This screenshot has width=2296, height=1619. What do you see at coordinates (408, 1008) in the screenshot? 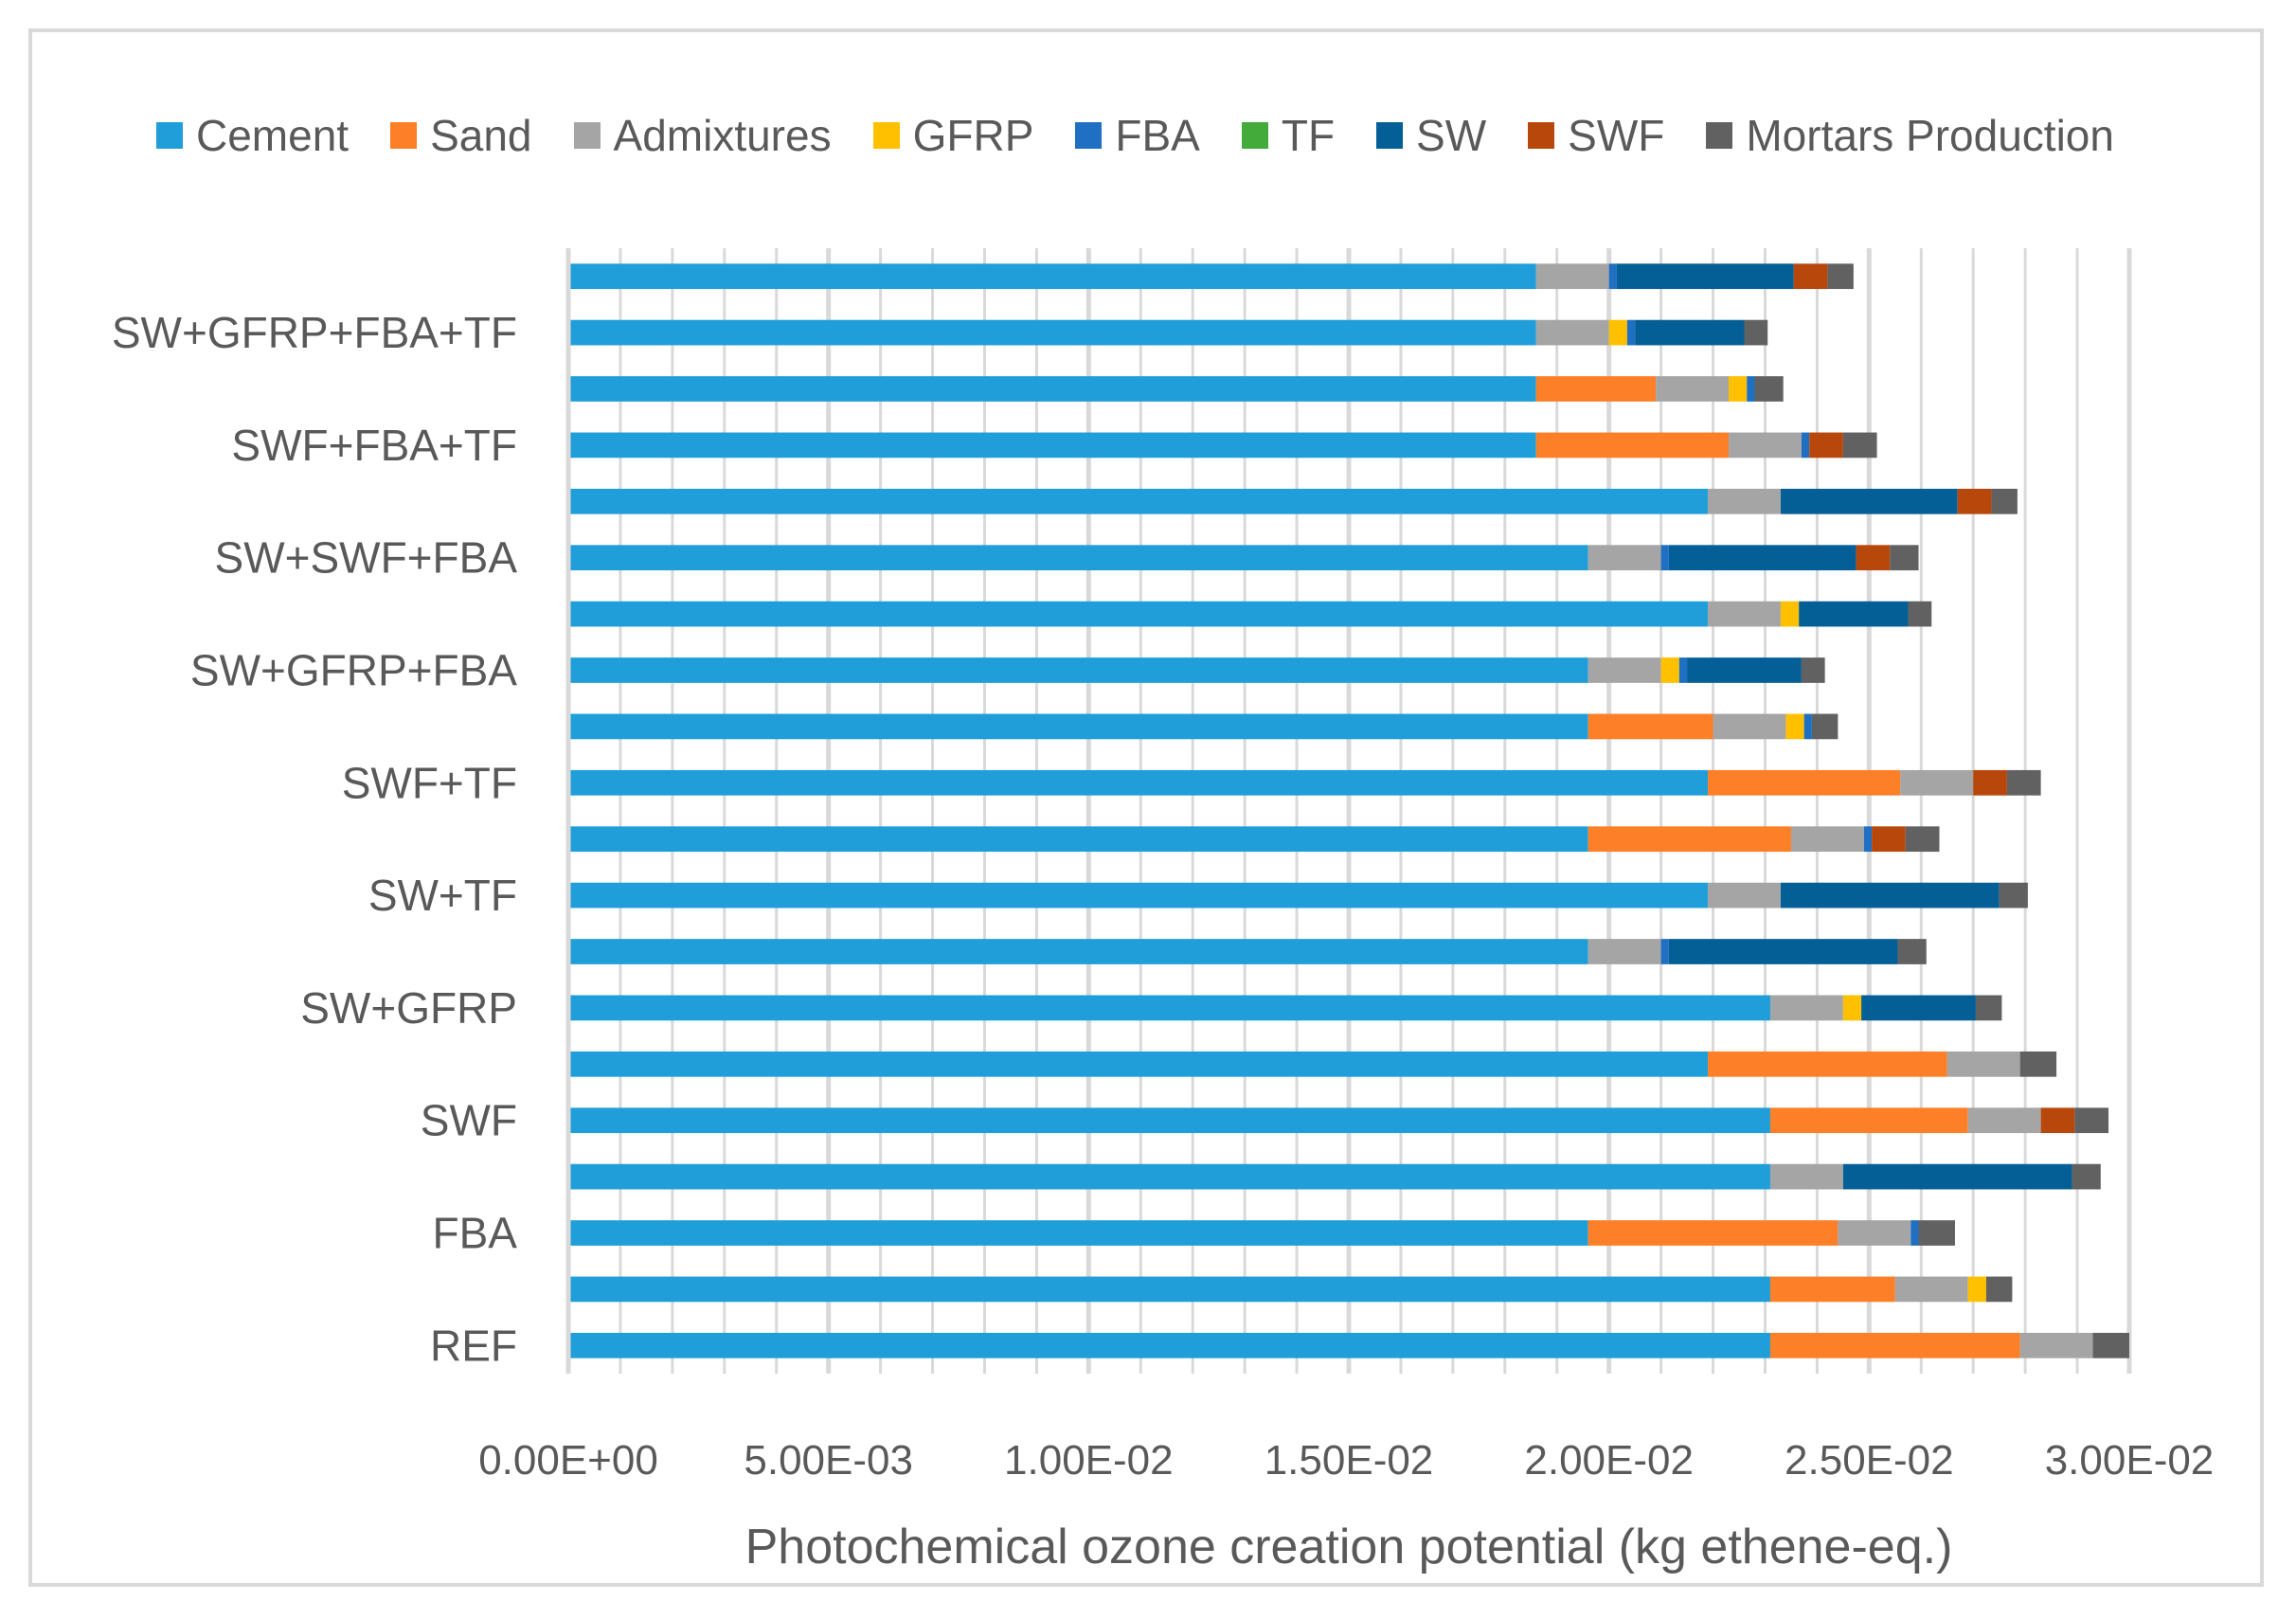
I see `category-label: SW+GFRP` at bounding box center [408, 1008].